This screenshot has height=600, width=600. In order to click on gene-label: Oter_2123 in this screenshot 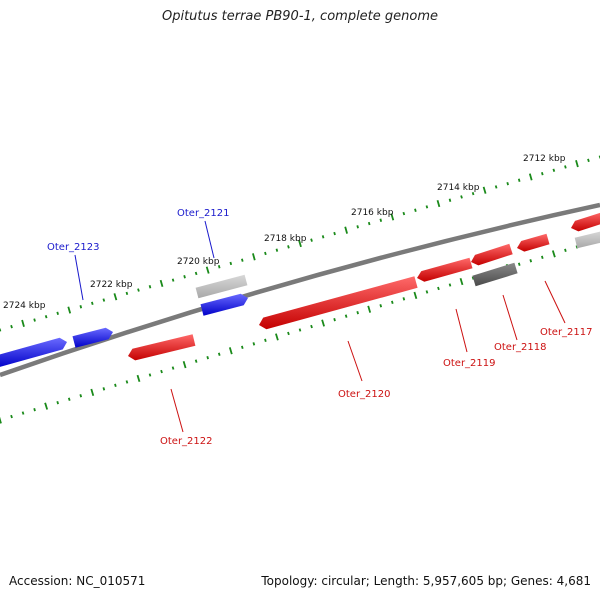, I will do `click(73, 247)`.